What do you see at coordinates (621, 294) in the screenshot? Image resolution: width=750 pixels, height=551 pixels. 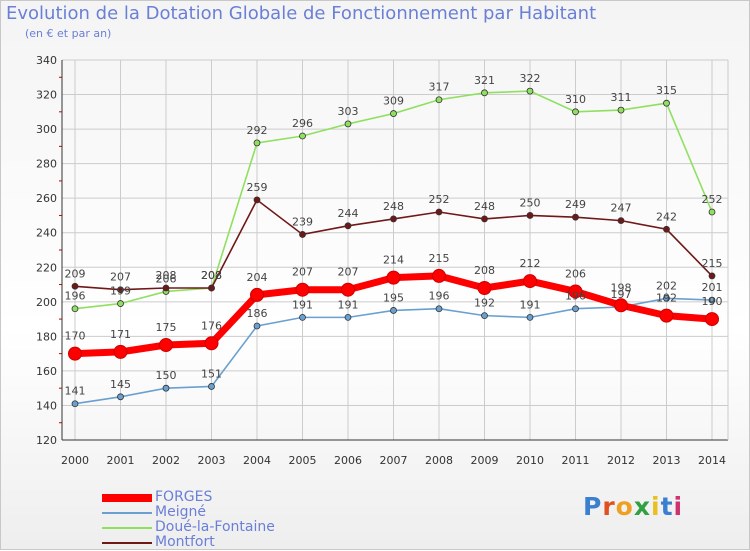 I see `data-label: 197` at bounding box center [621, 294].